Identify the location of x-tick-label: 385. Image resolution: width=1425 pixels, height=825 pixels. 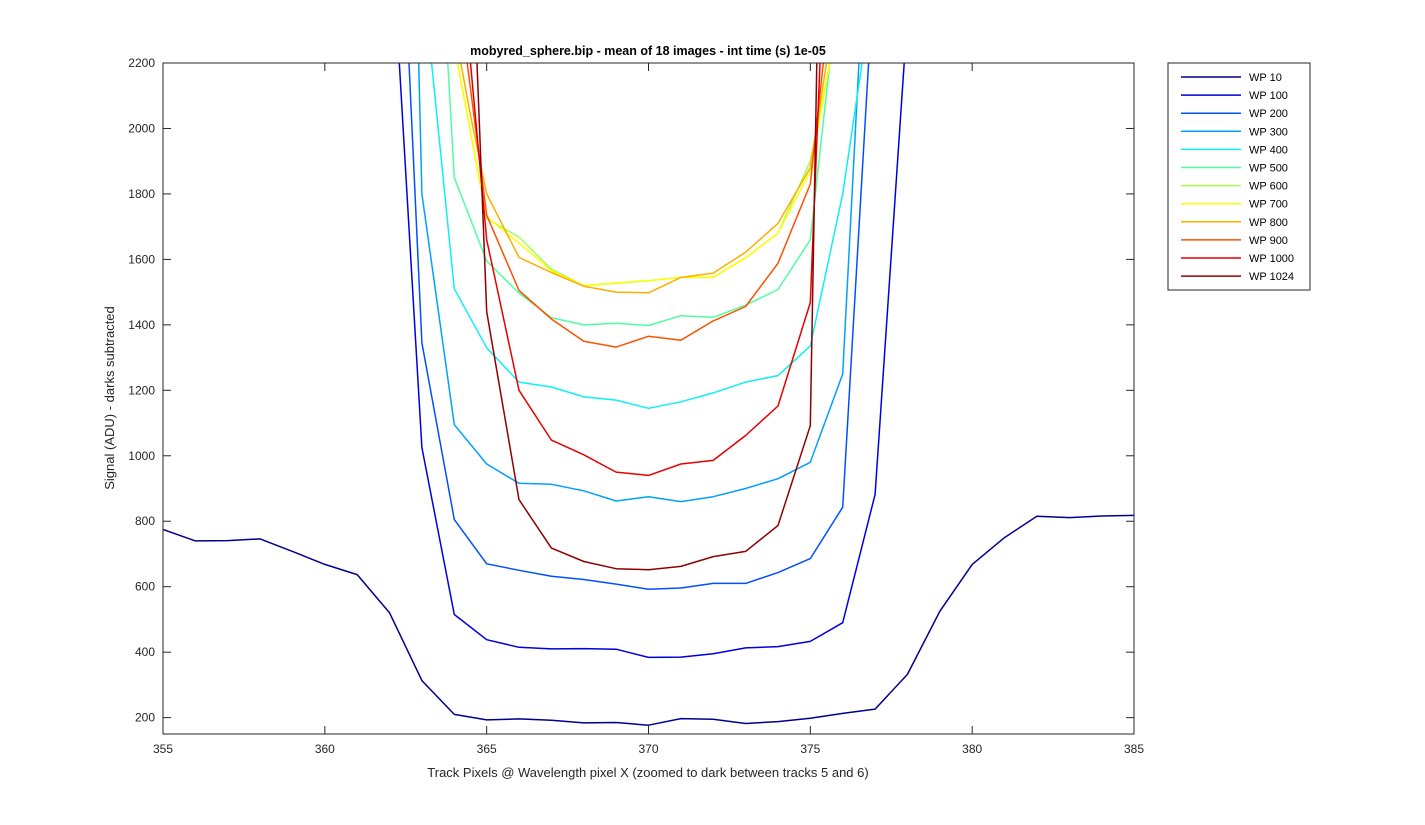
(1134, 749).